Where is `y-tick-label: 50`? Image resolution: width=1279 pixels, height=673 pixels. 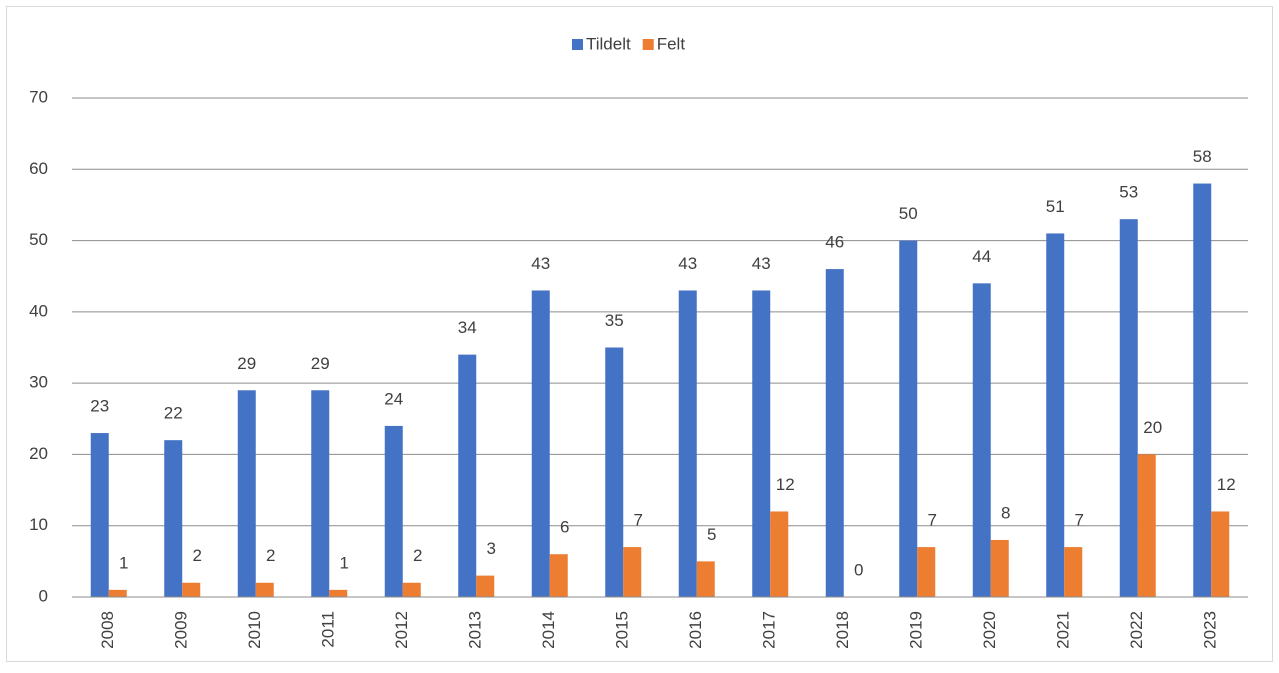 y-tick-label: 50 is located at coordinates (38, 239).